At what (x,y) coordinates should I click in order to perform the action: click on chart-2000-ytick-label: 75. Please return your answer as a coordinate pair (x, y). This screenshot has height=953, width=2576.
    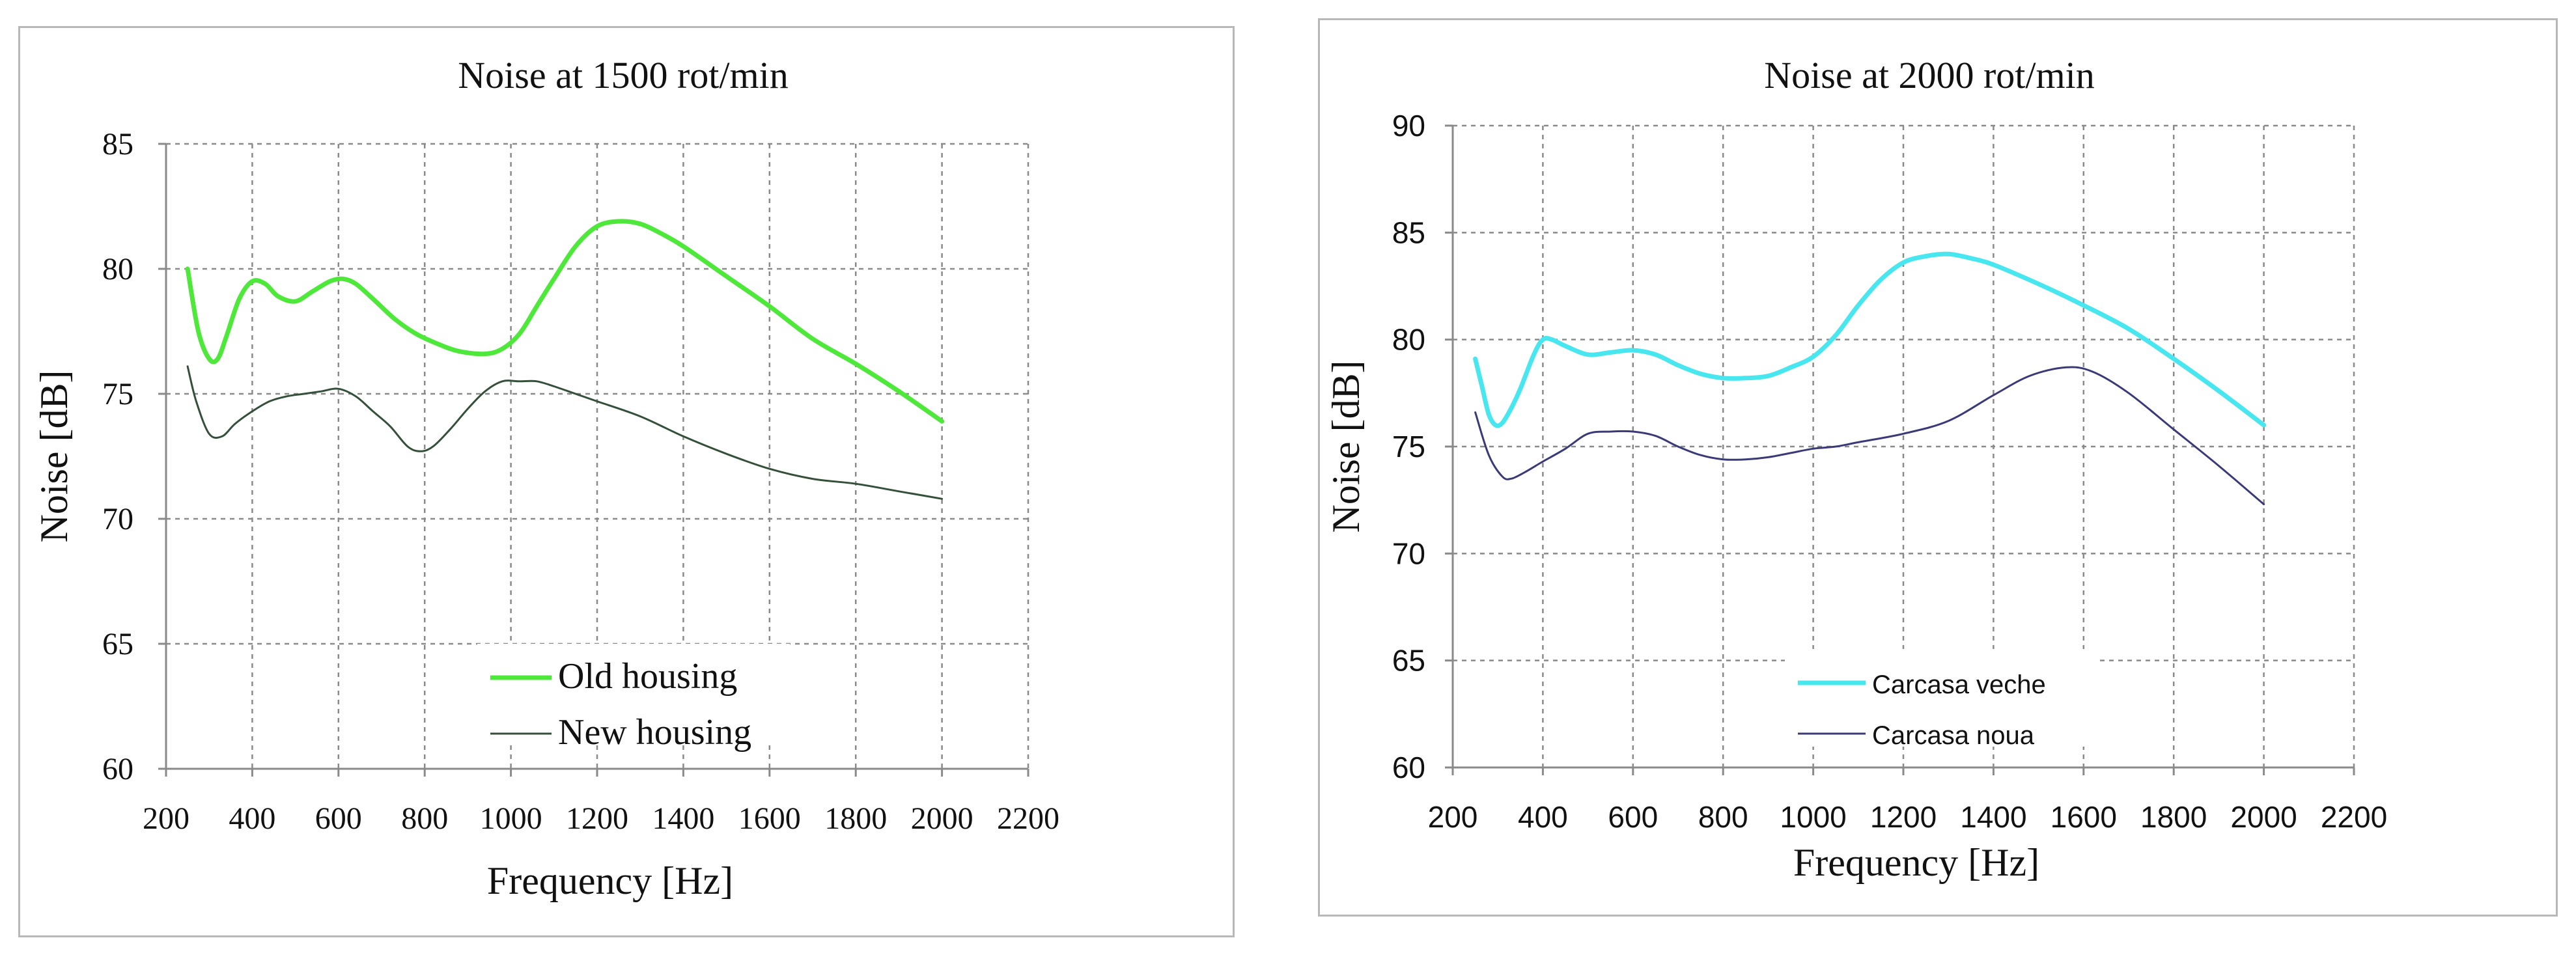
    Looking at the image, I should click on (1409, 446).